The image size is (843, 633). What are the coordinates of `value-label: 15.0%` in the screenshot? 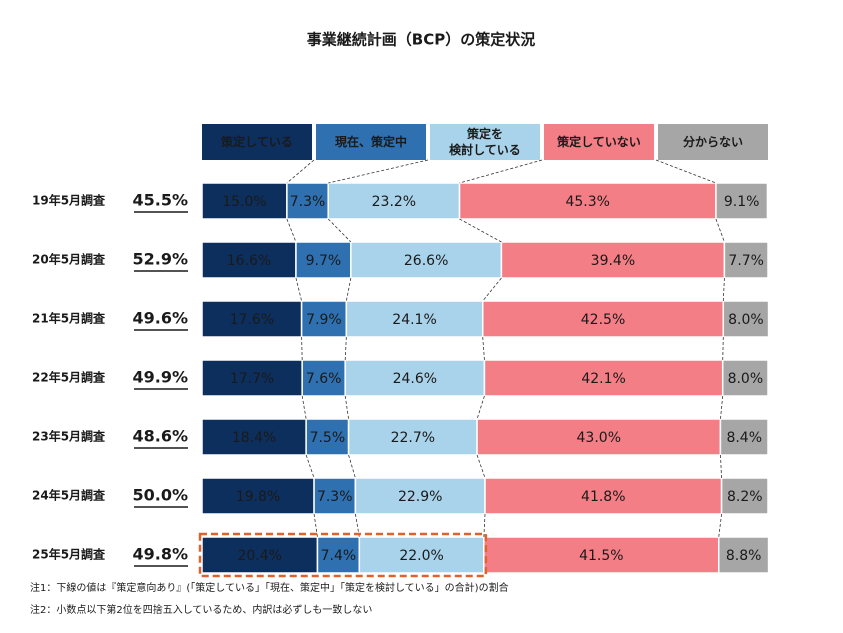 It's located at (244, 202).